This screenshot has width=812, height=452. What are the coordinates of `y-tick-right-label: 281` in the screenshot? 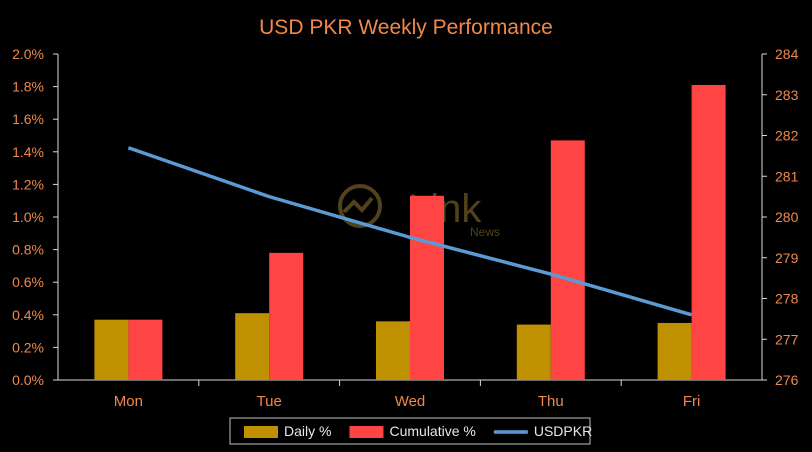 It's located at (787, 176).